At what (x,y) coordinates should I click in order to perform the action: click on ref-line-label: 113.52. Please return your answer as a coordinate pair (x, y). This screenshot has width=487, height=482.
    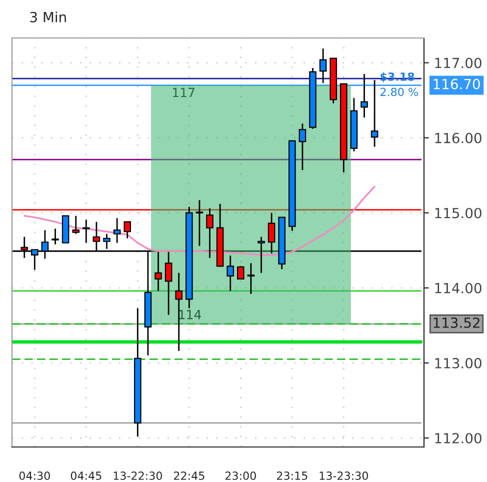
    Looking at the image, I should click on (457, 322).